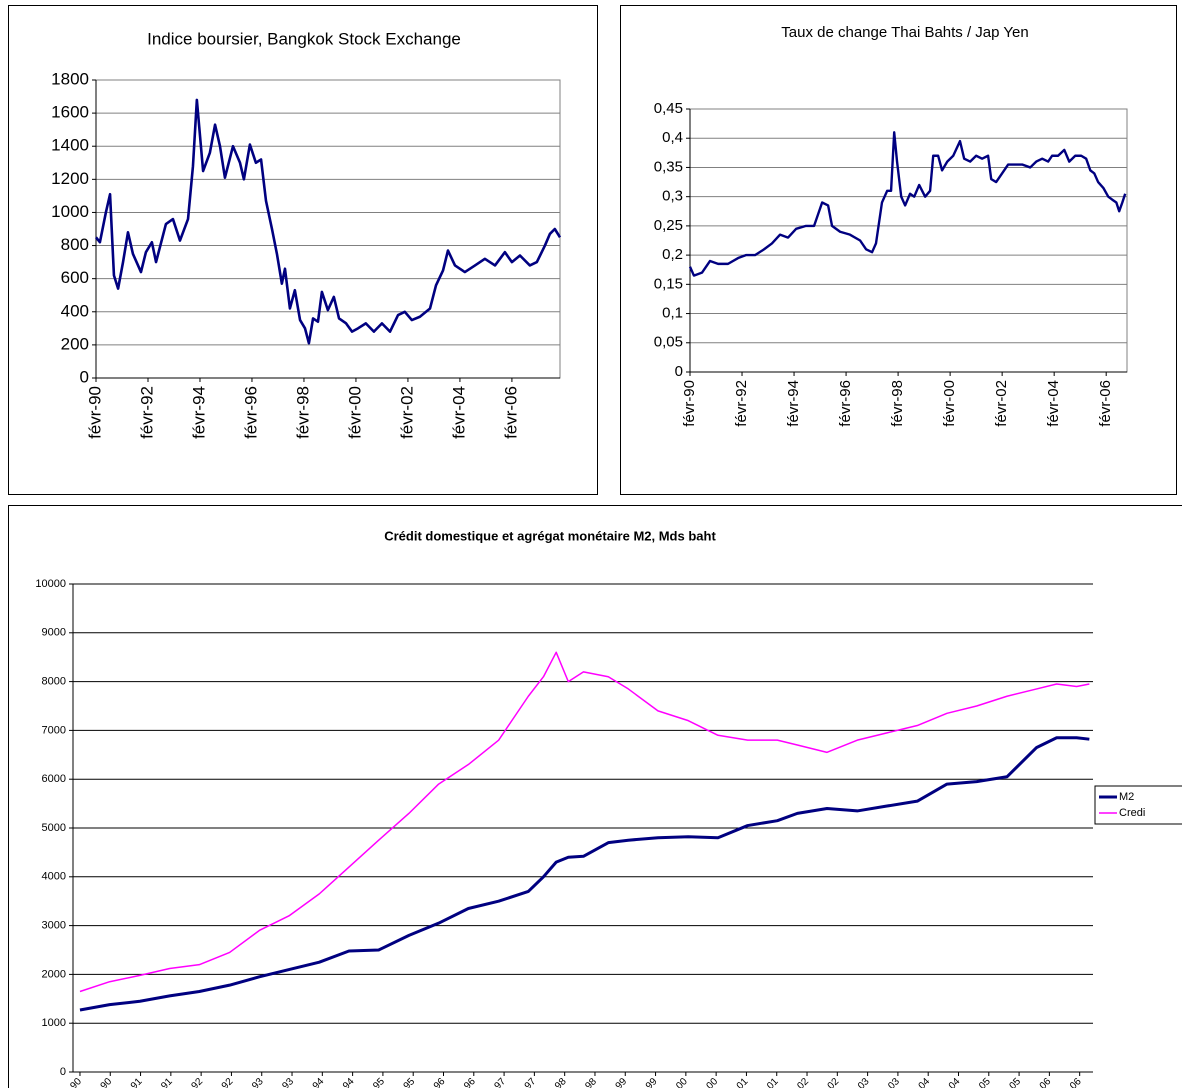 Image resolution: width=1182 pixels, height=1088 pixels. What do you see at coordinates (668, 342) in the screenshot?
I see `y-tick-label: 0,05` at bounding box center [668, 342].